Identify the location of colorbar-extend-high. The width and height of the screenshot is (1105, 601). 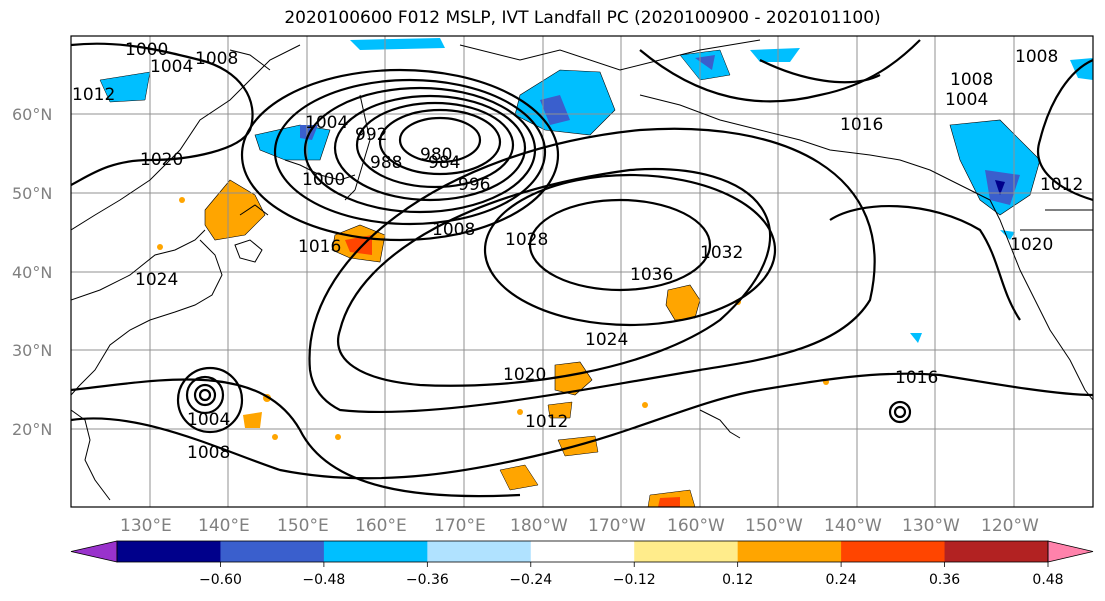
(1070, 551).